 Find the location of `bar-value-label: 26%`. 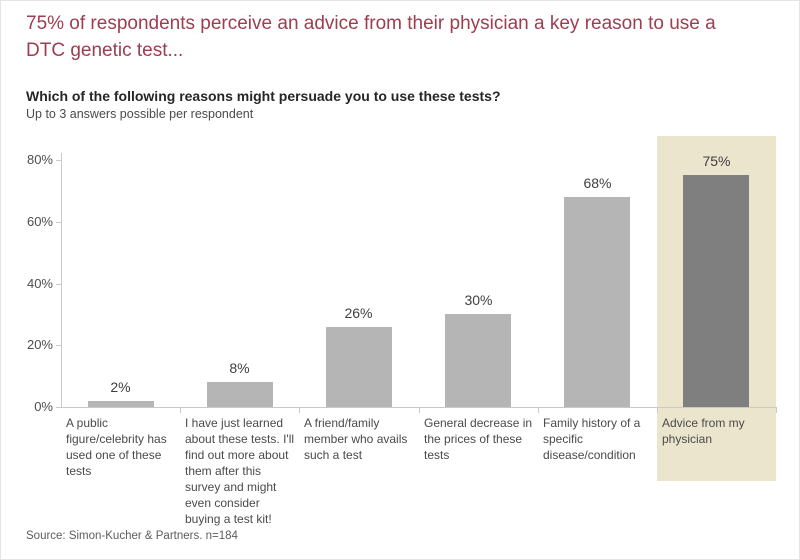

bar-value-label: 26% is located at coordinates (358, 313).